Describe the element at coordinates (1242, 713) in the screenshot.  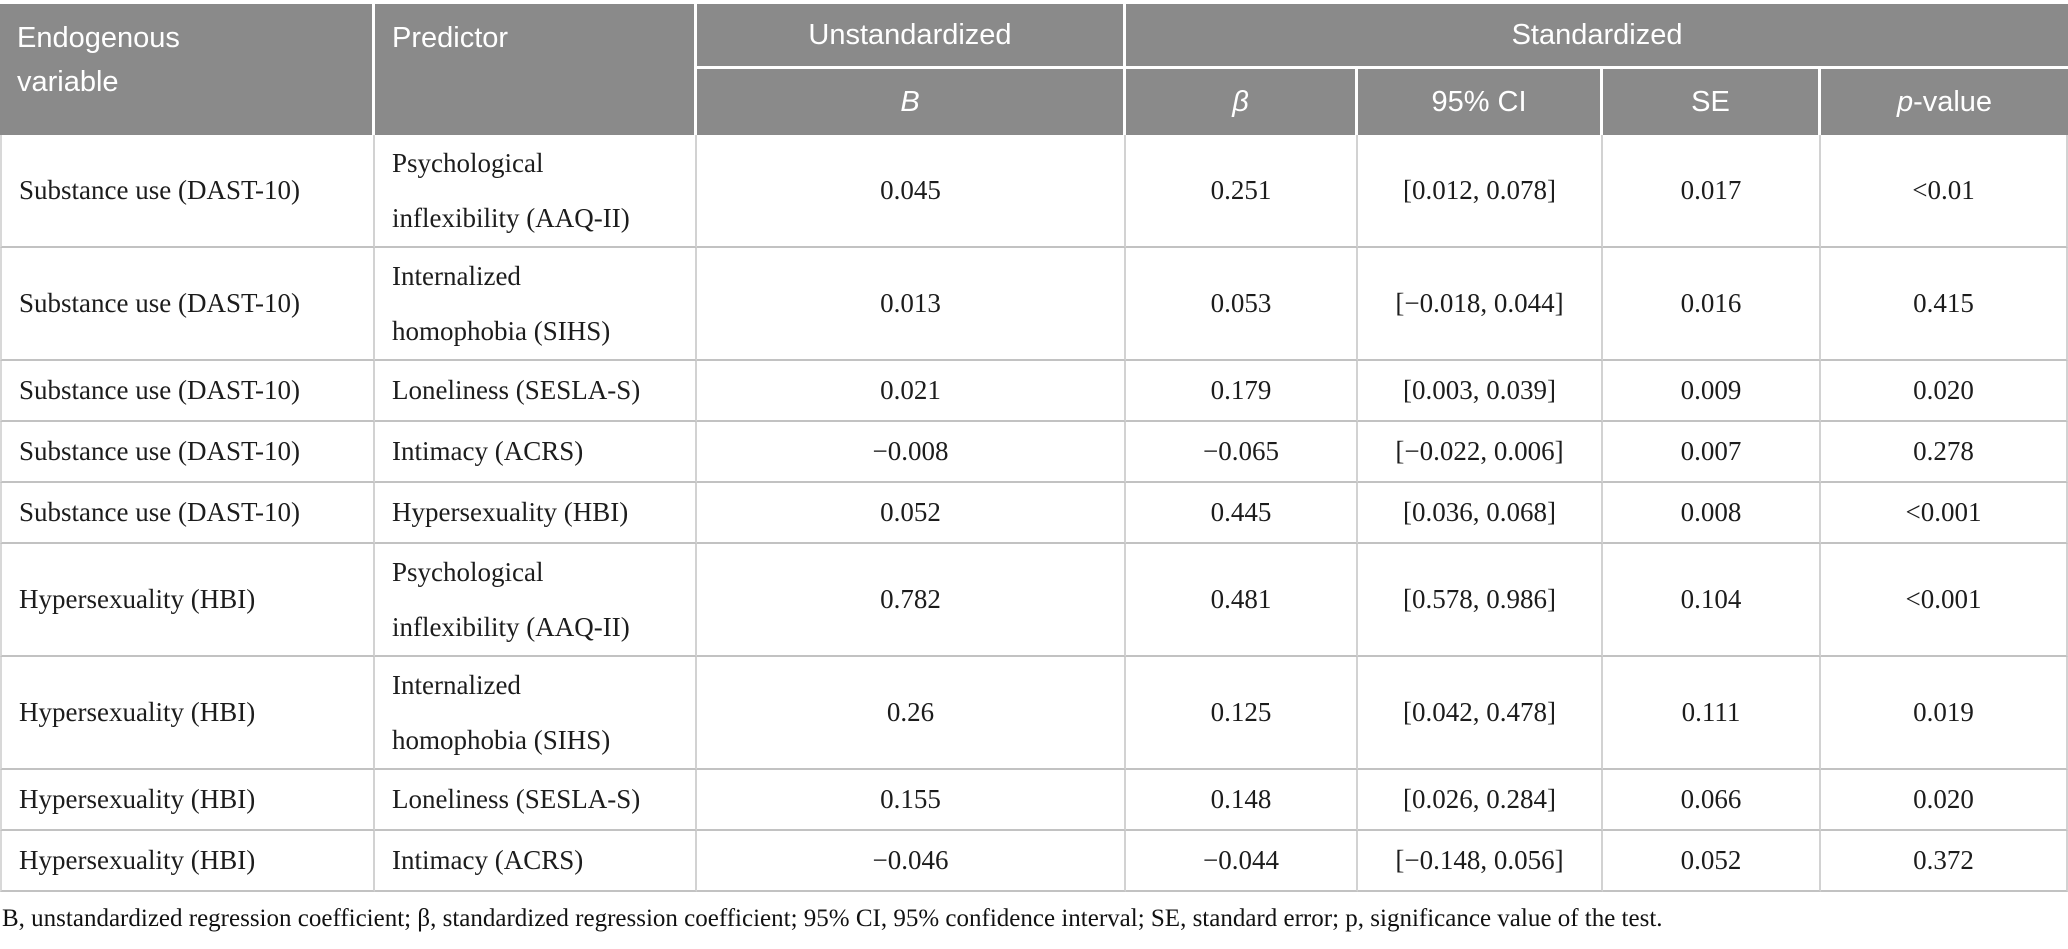
I see `cell-beta: 0.125` at that location.